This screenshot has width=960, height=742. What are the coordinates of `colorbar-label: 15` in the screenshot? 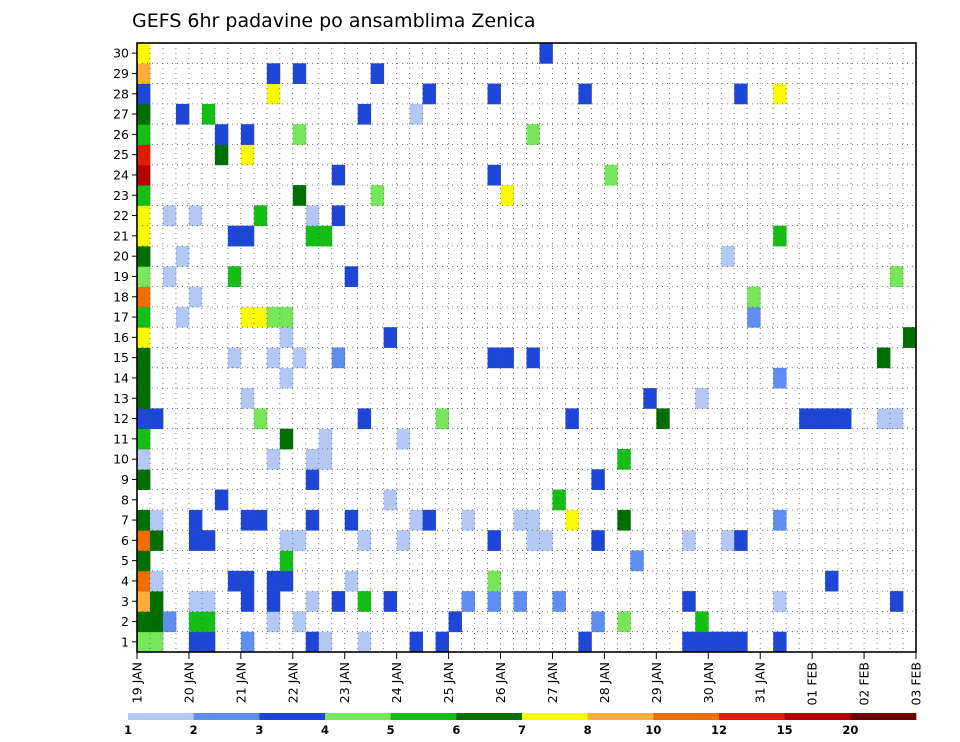 It's located at (785, 730).